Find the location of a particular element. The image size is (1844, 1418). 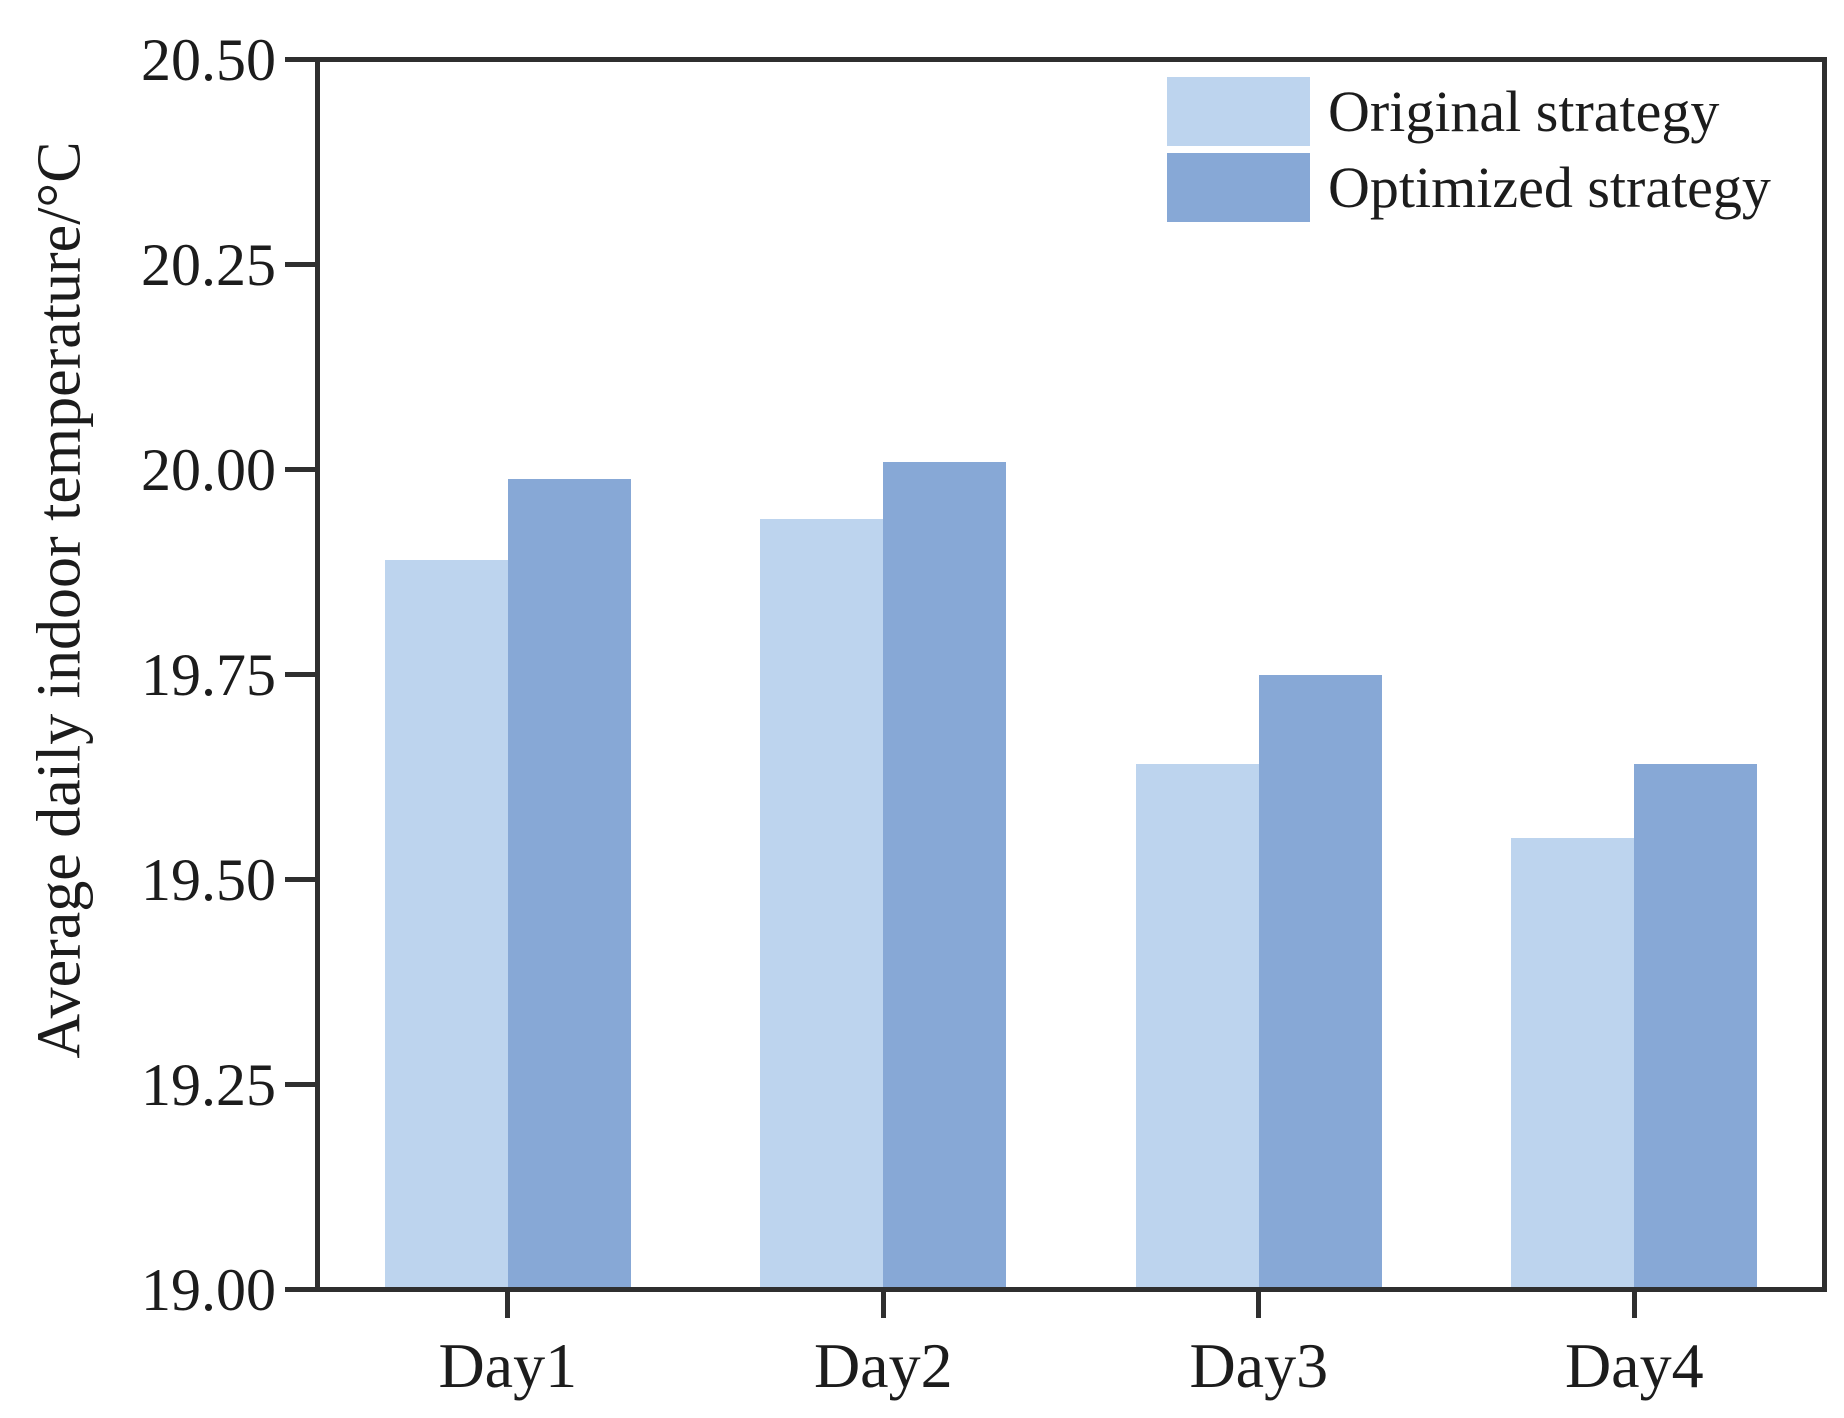

legend-swatch-original is located at coordinates (1238, 111).